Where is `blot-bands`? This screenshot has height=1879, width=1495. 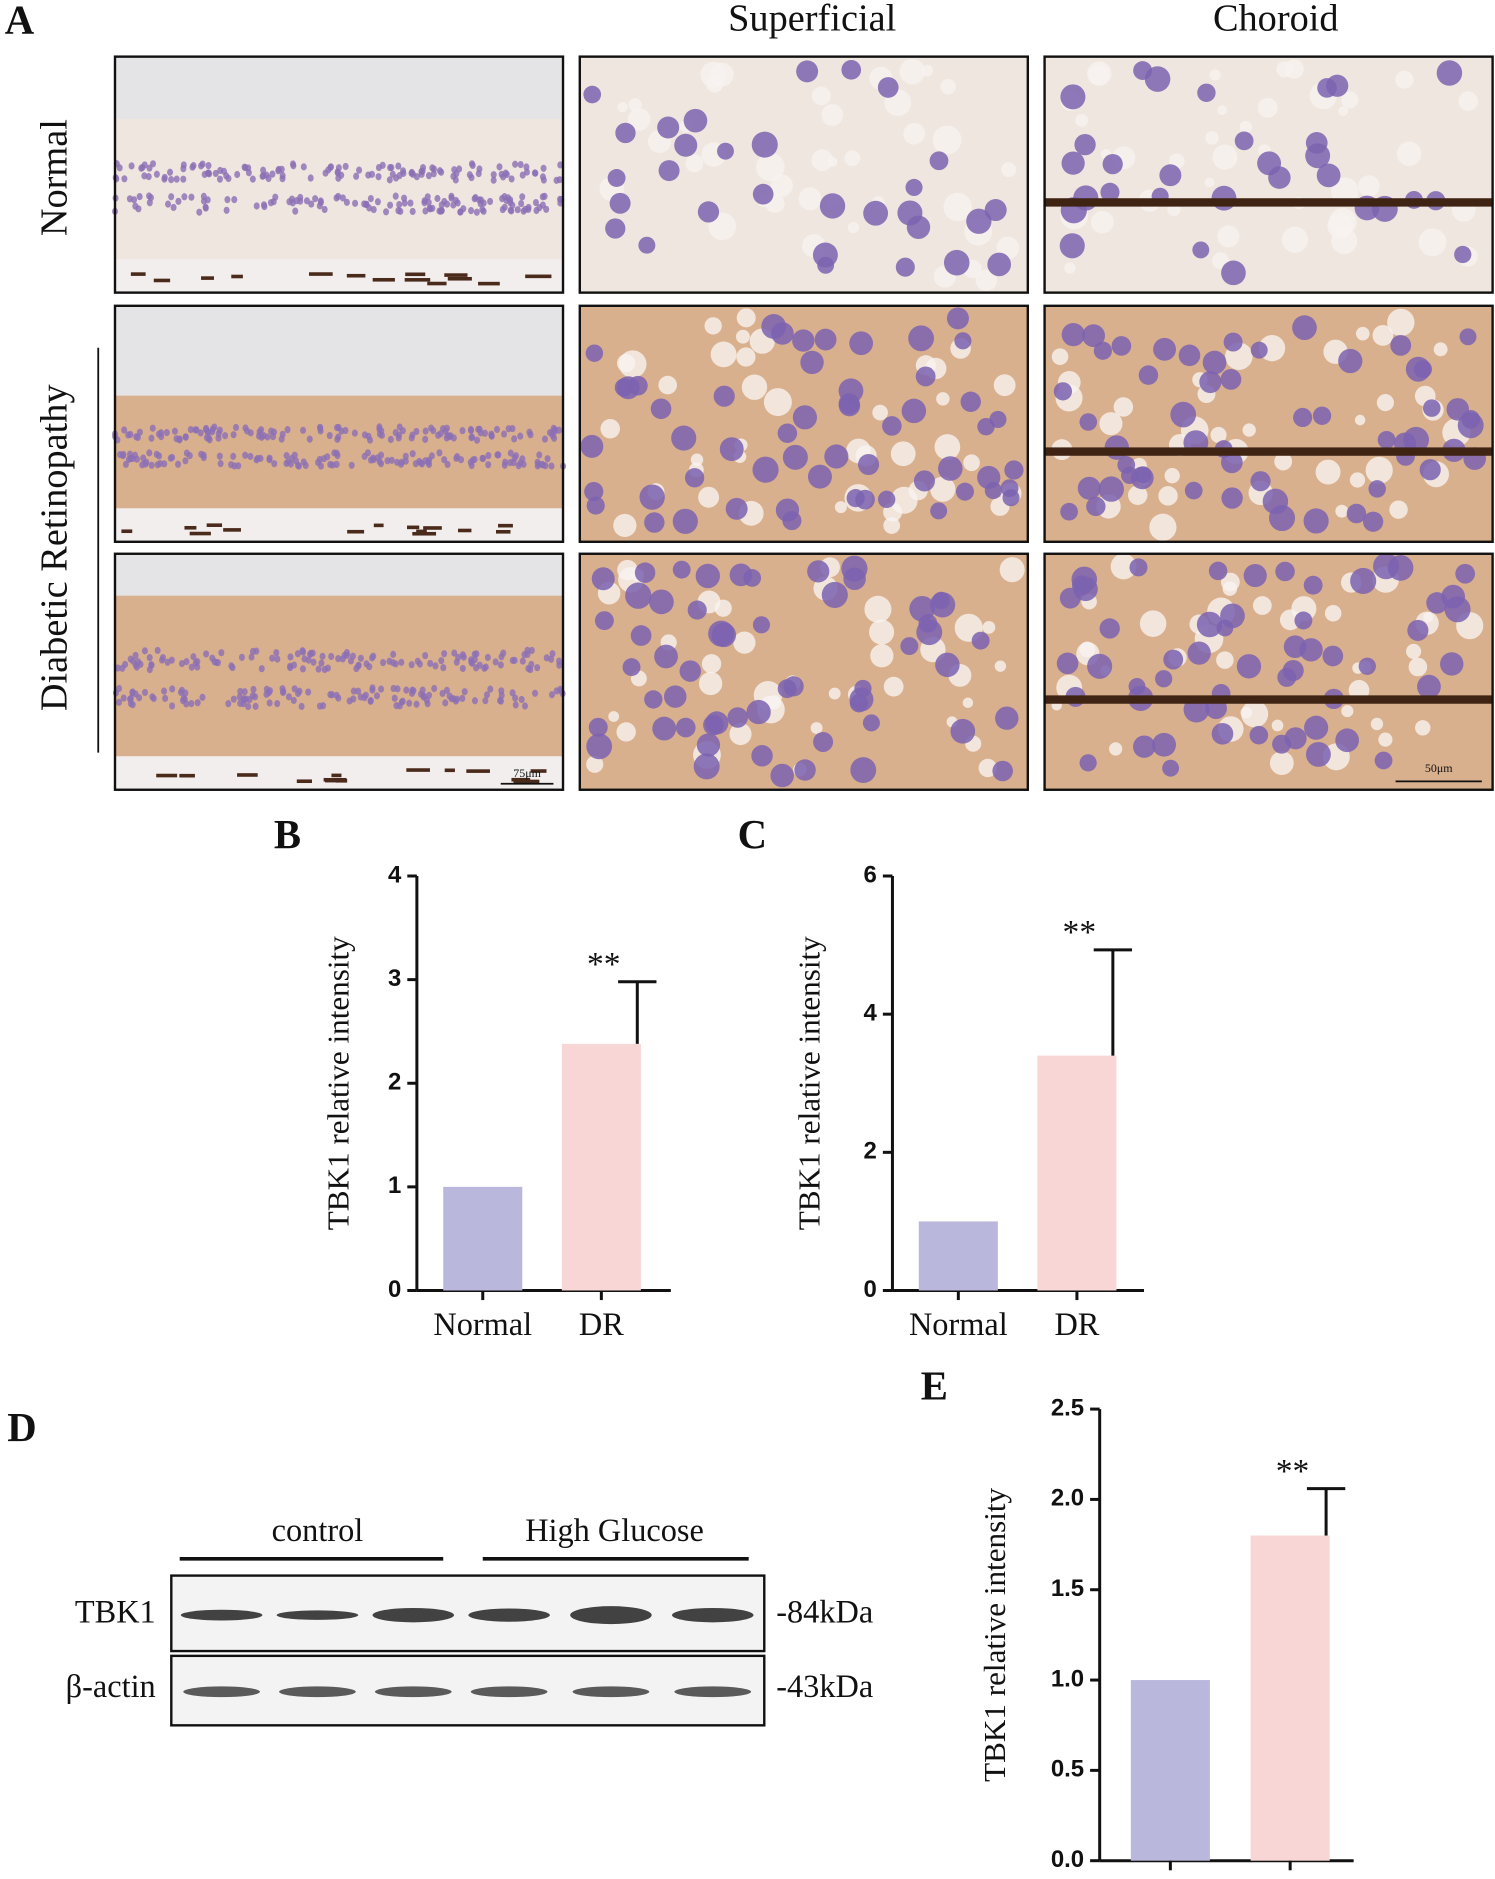 blot-bands is located at coordinates (467, 1652).